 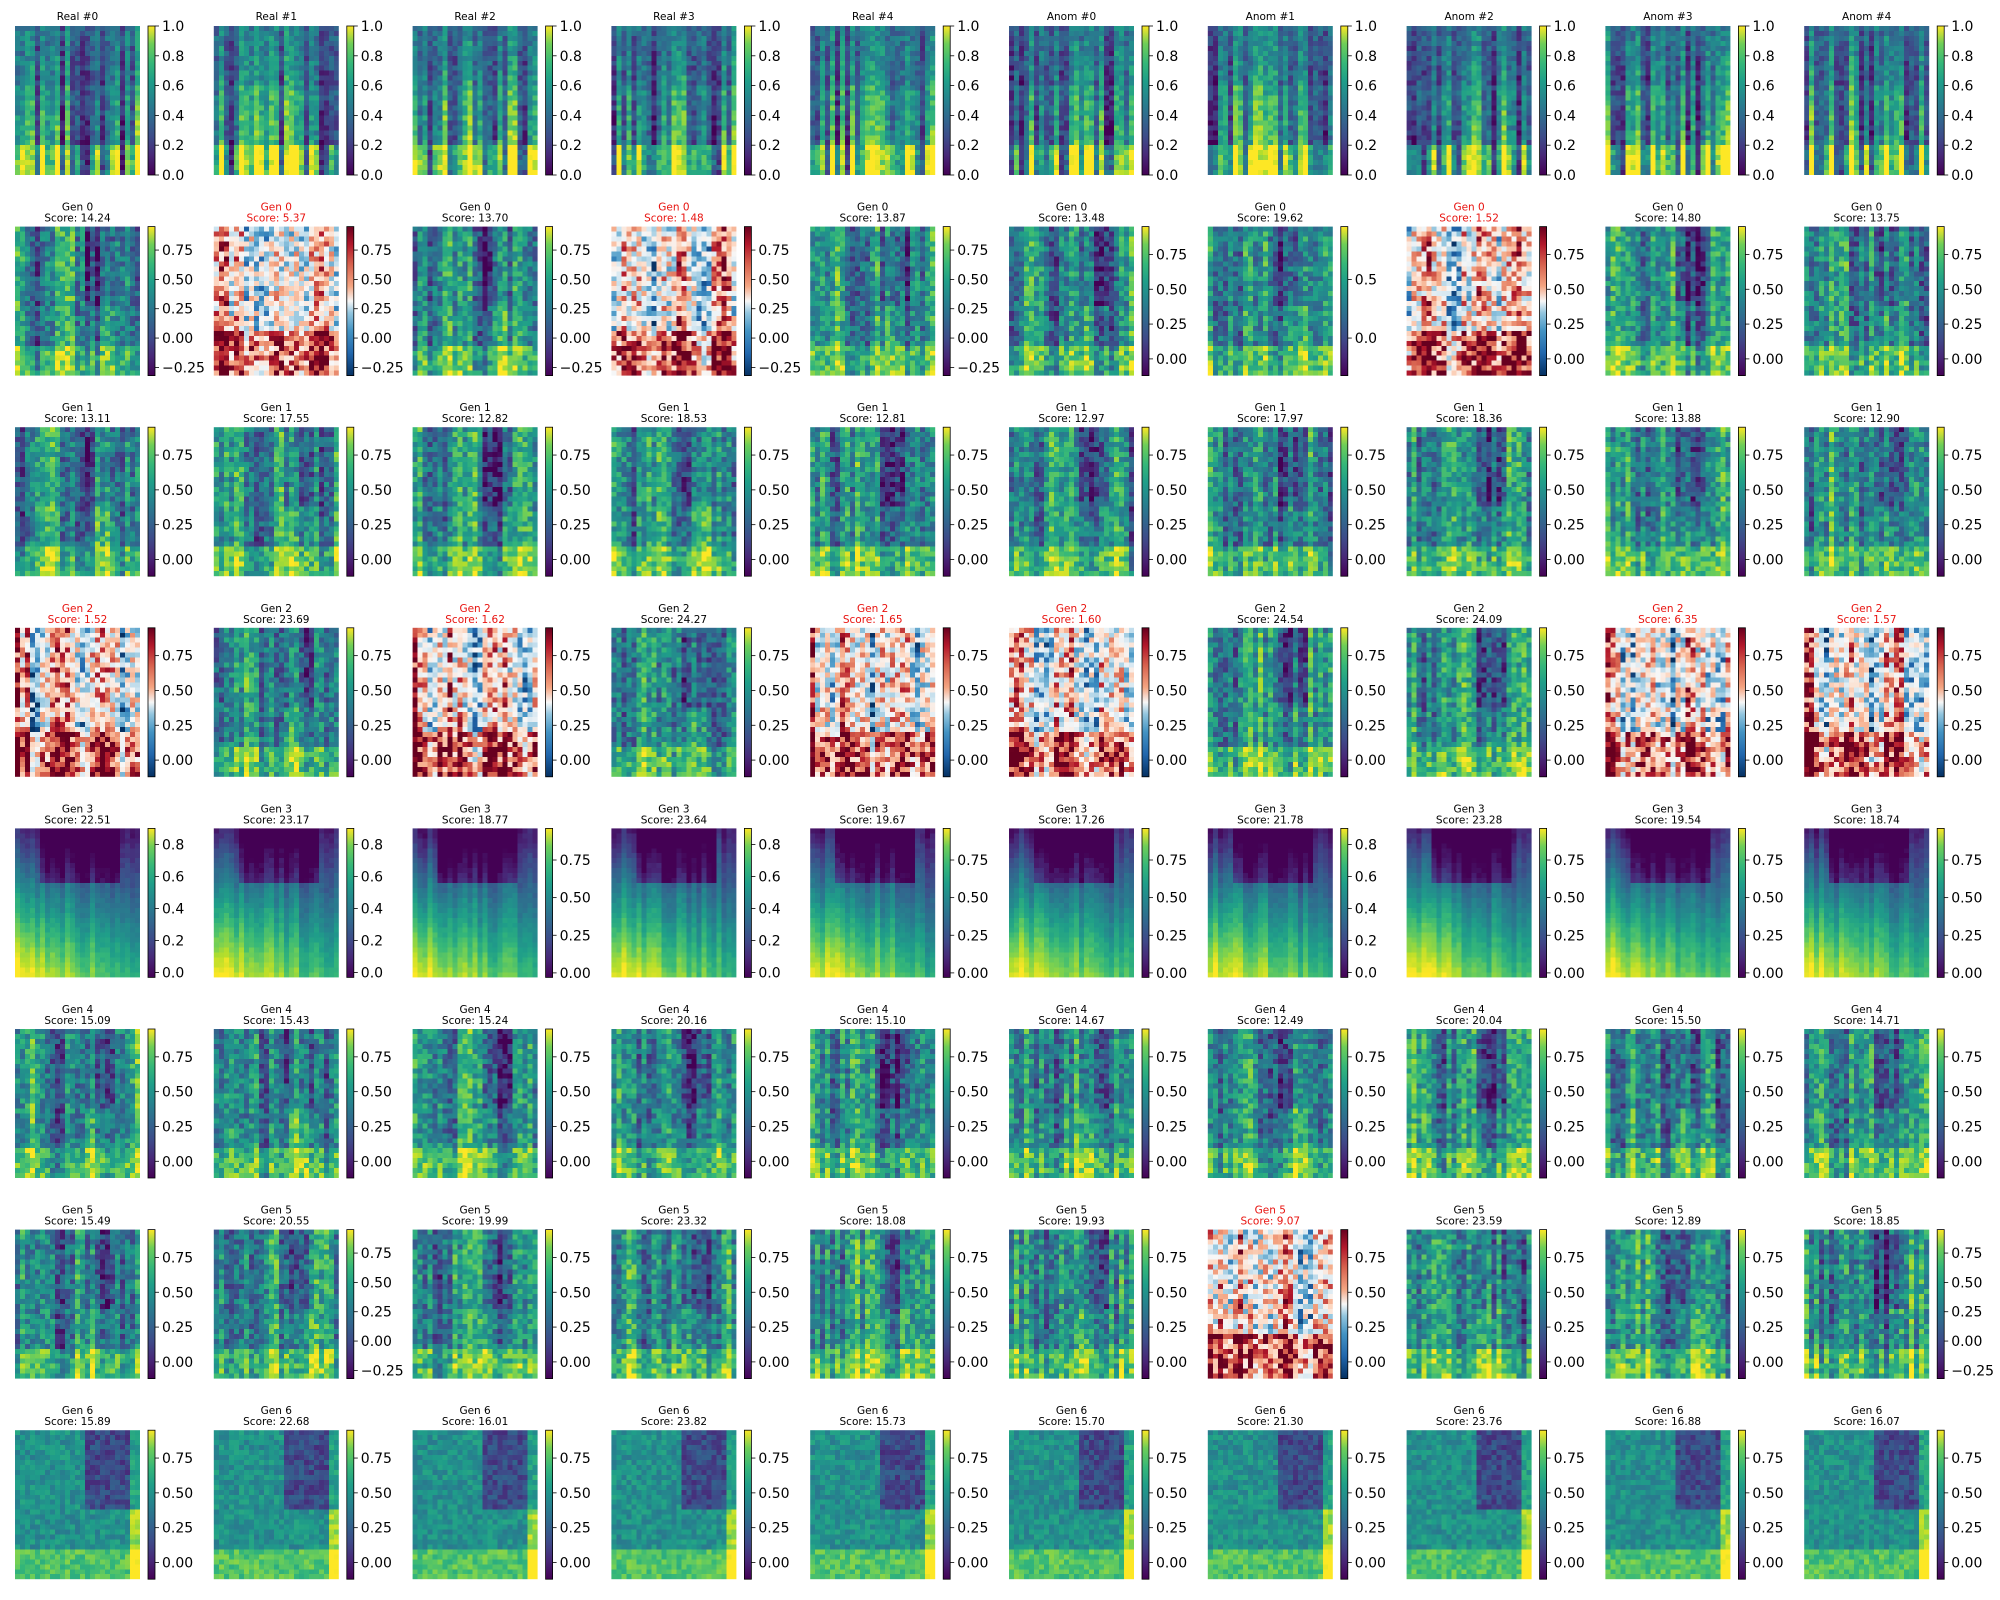 What do you see at coordinates (475, 1222) in the screenshot?
I see `panel-score: Score: 19.99` at bounding box center [475, 1222].